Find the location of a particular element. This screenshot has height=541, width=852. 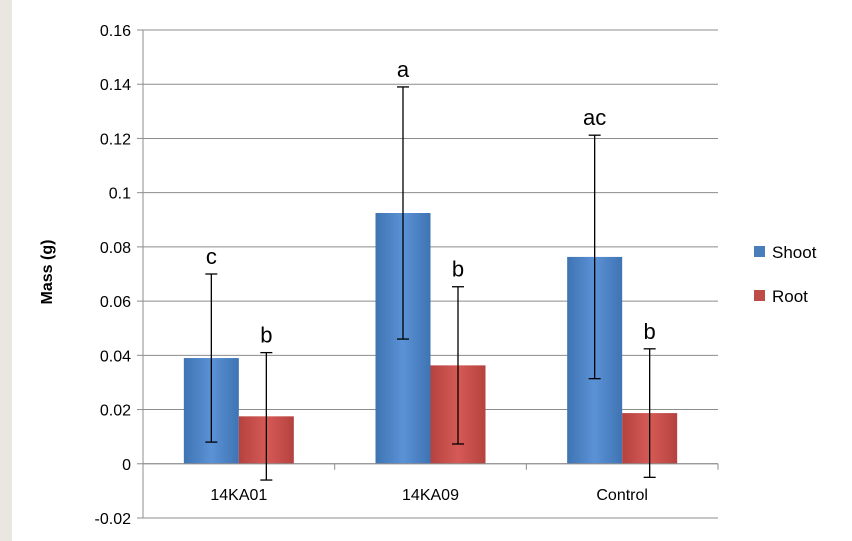

y-axis-title: Mass (g) is located at coordinates (47, 272).